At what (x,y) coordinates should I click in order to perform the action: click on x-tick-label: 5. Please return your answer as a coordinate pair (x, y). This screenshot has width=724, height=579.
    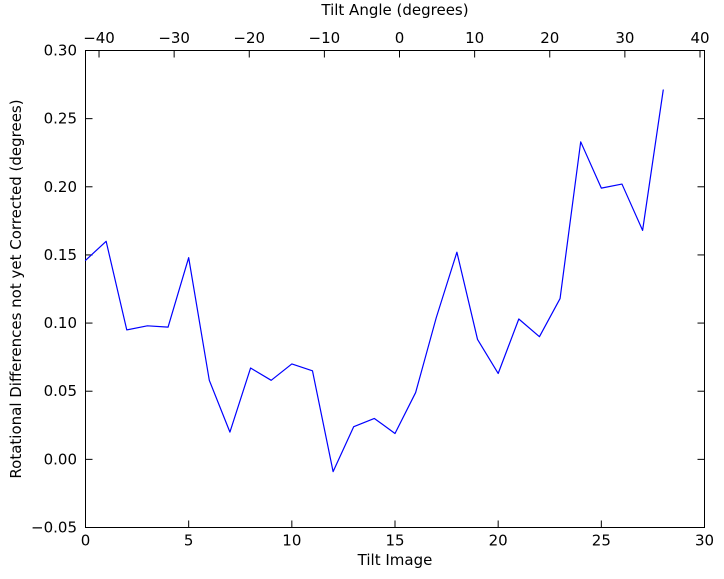
    Looking at the image, I should click on (189, 541).